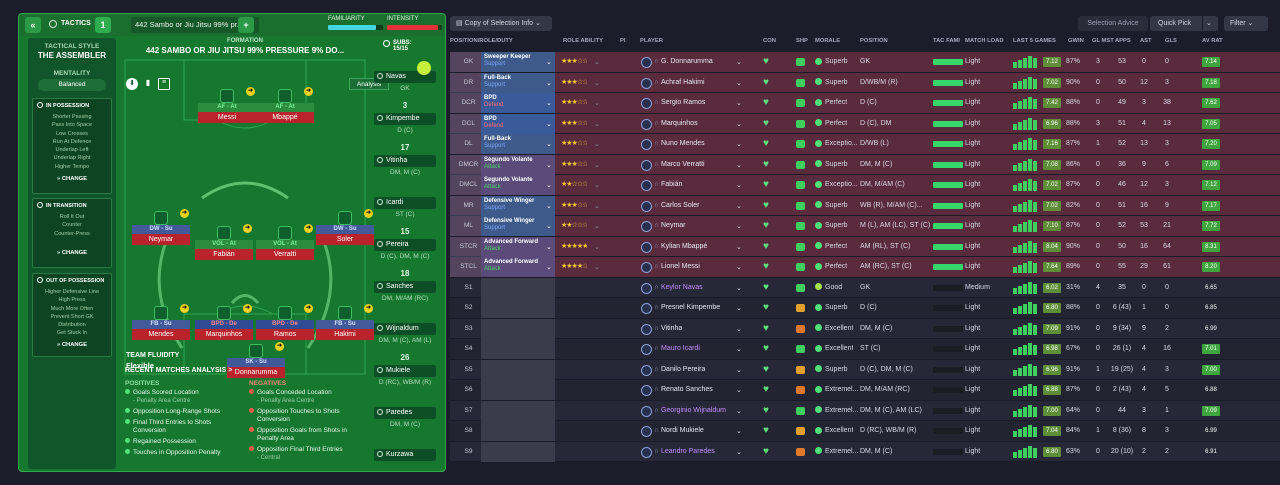  What do you see at coordinates (256, 363) in the screenshot?
I see `pitch-player-card: ➜ SK - Su Donnarumma` at bounding box center [256, 363].